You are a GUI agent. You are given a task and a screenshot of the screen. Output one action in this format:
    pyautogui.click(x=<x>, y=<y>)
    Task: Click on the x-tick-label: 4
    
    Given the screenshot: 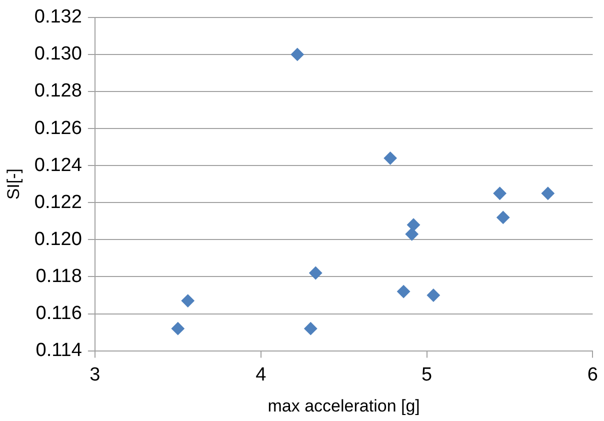 What is the action you would take?
    pyautogui.click(x=261, y=375)
    